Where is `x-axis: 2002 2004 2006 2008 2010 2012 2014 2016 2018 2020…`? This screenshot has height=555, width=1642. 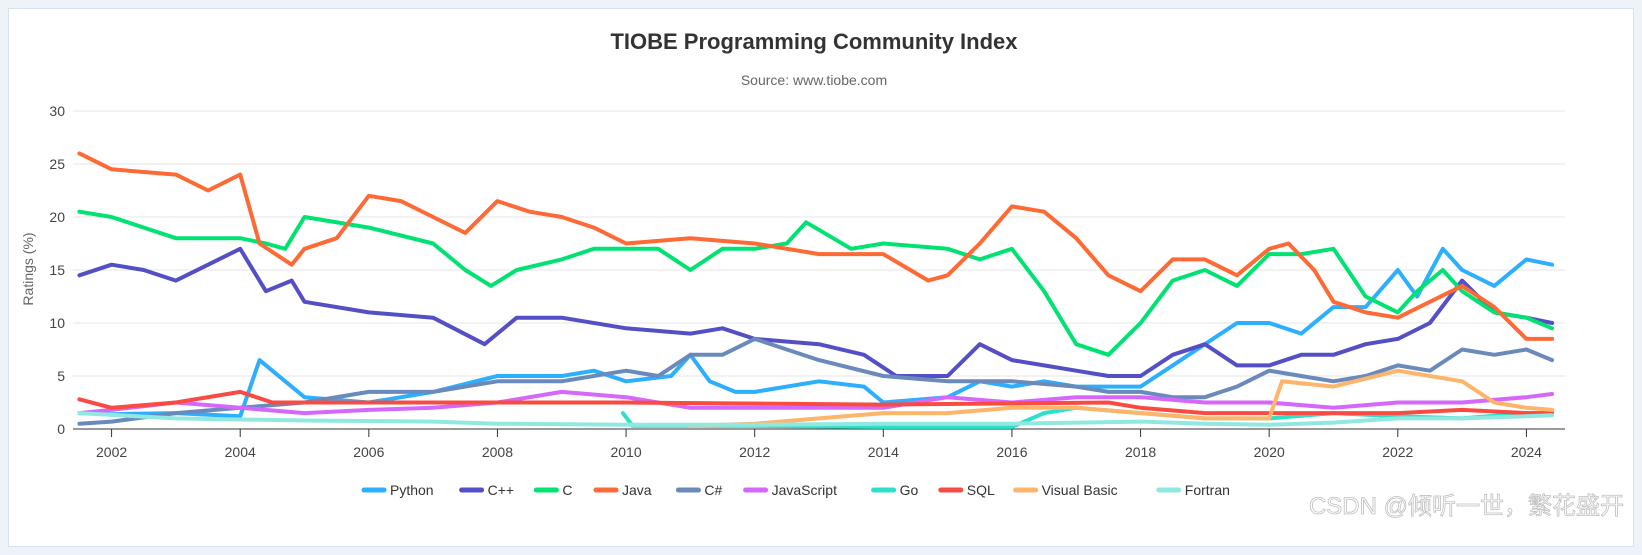
x-axis: 2002 2004 2006 2008 2010 2012 2014 2016 2018 2020… is located at coordinates (819, 444).